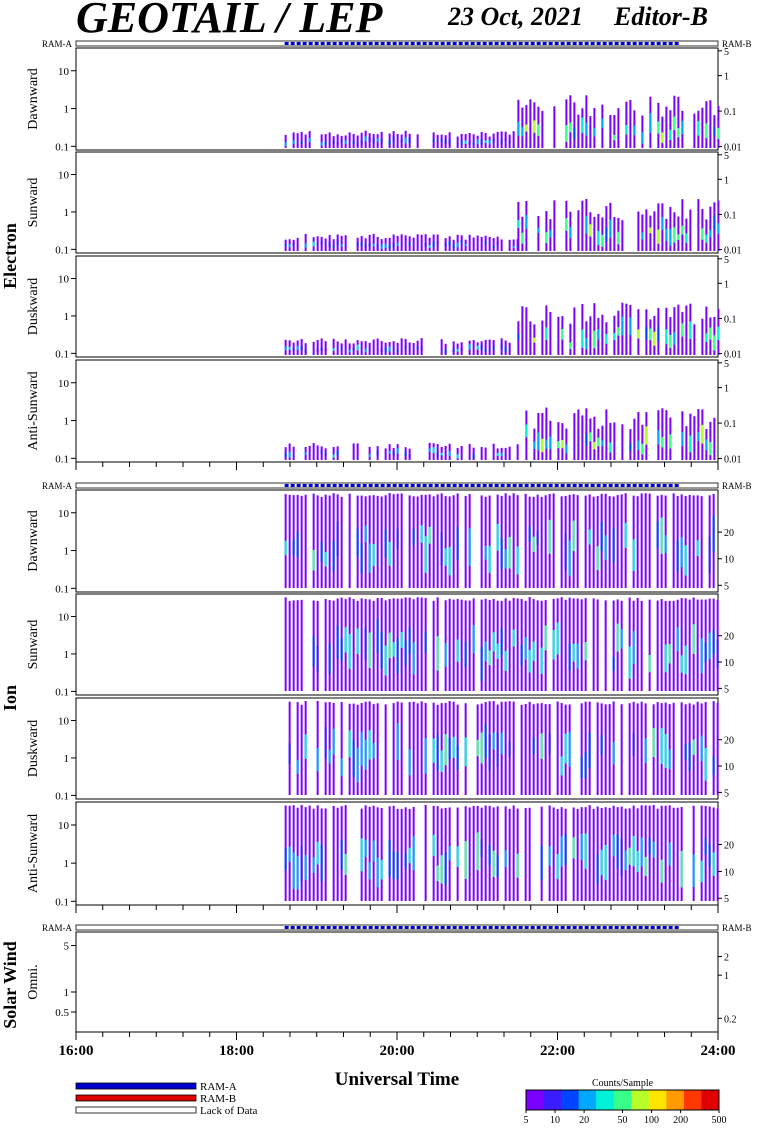 The height and width of the screenshot is (1128, 762). Describe the element at coordinates (10, 256) in the screenshot. I see `group-label-electron: Electron` at that location.